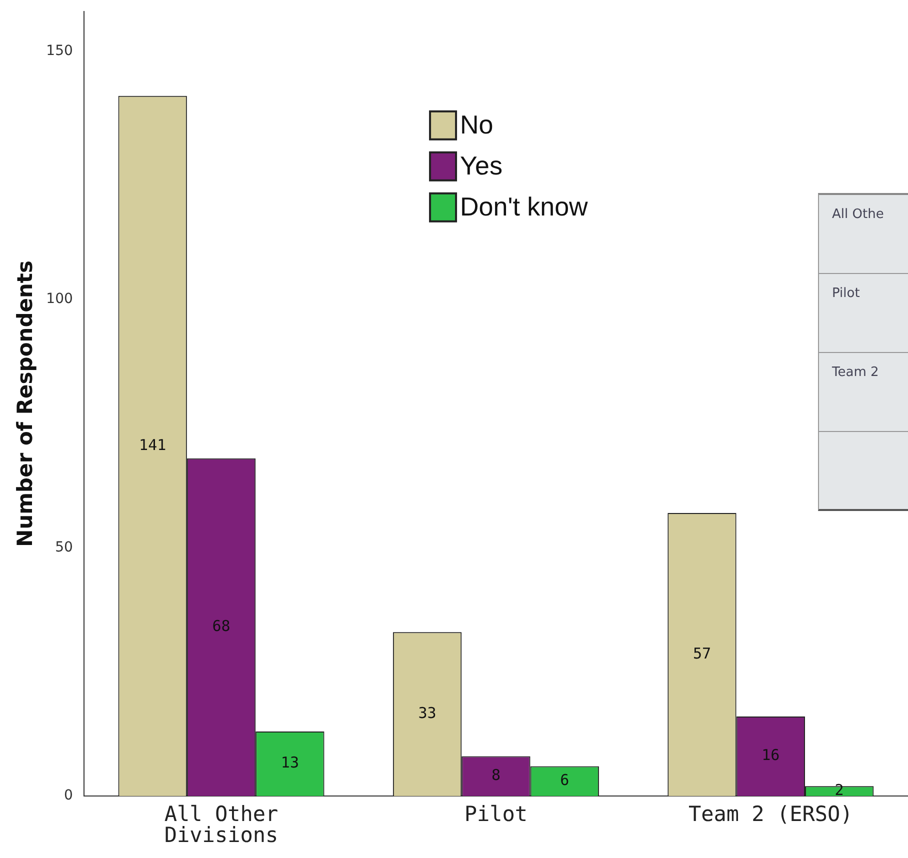 This screenshot has height=858, width=908. Describe the element at coordinates (59, 299) in the screenshot. I see `y-tick-label: 100` at that location.